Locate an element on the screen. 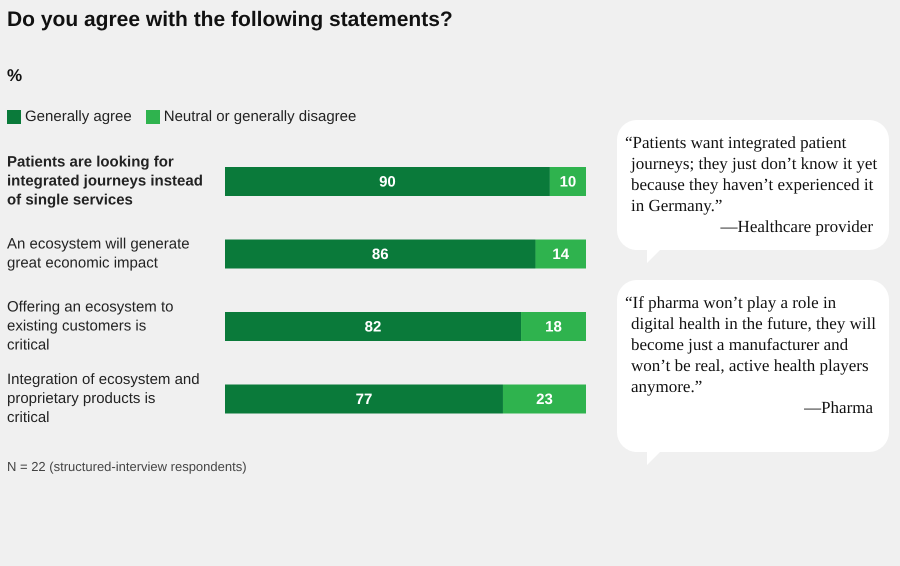 The width and height of the screenshot is (900, 566). data-label: 82 is located at coordinates (373, 327).